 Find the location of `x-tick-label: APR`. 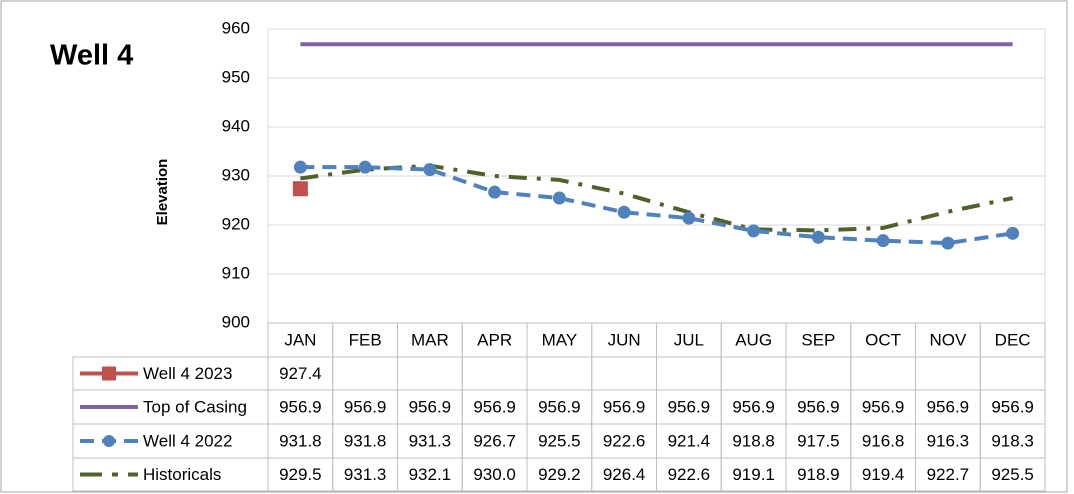

x-tick-label: APR is located at coordinates (494, 339).